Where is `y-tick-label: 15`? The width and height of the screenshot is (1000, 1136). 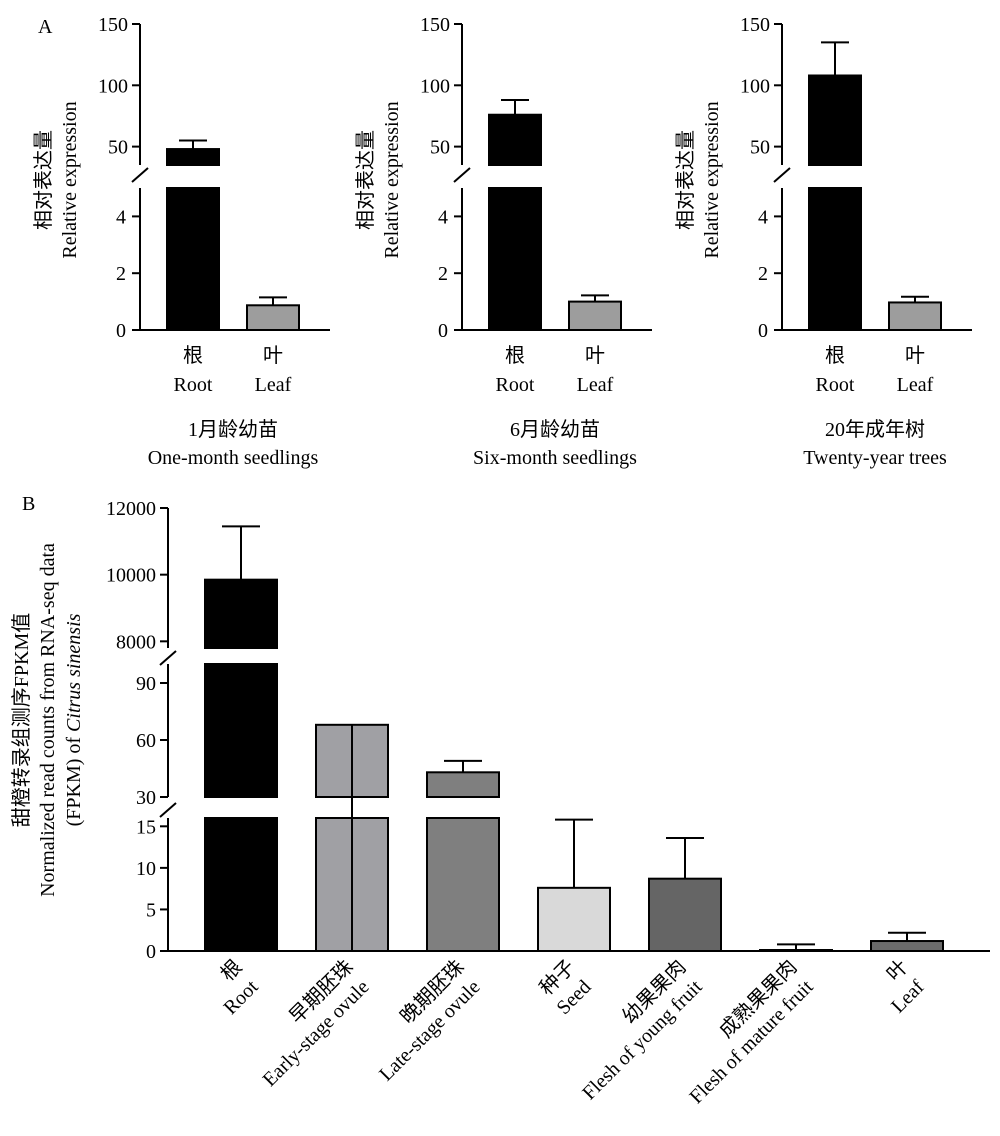 y-tick-label: 15 is located at coordinates (146, 827).